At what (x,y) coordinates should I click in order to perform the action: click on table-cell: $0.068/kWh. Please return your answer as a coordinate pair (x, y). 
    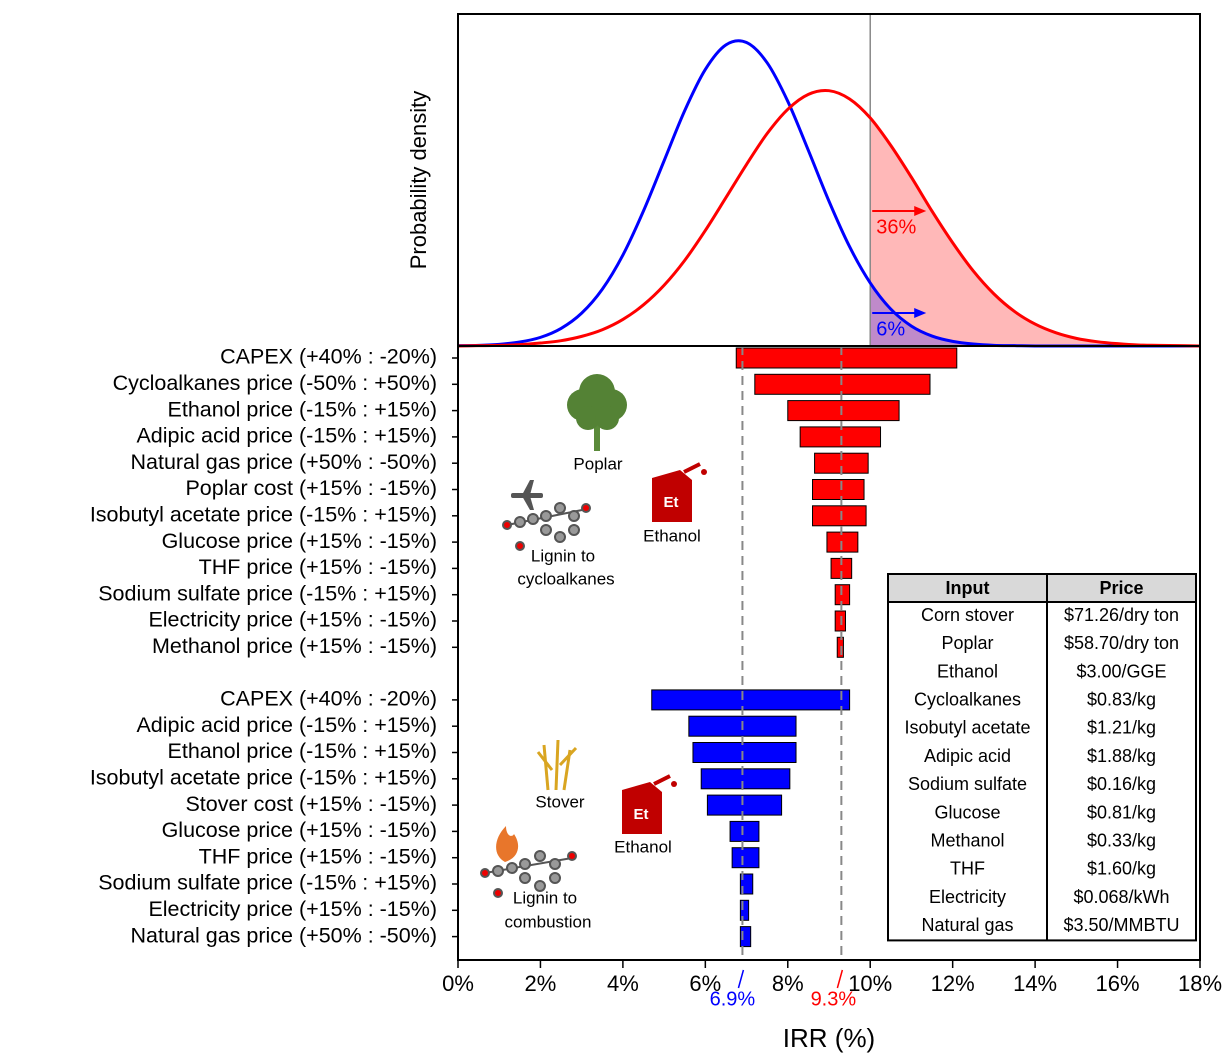
    Looking at the image, I should click on (1121, 897).